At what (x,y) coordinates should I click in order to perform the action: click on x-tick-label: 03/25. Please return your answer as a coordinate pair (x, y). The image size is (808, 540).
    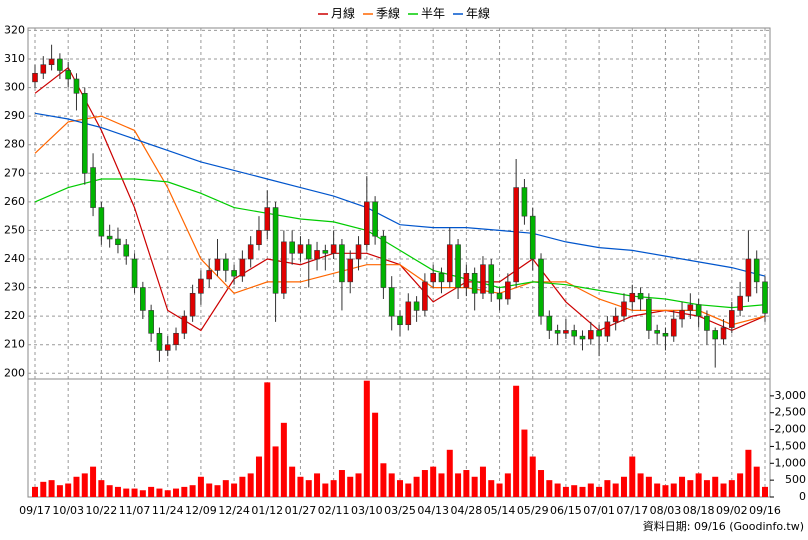
    Looking at the image, I should click on (400, 510).